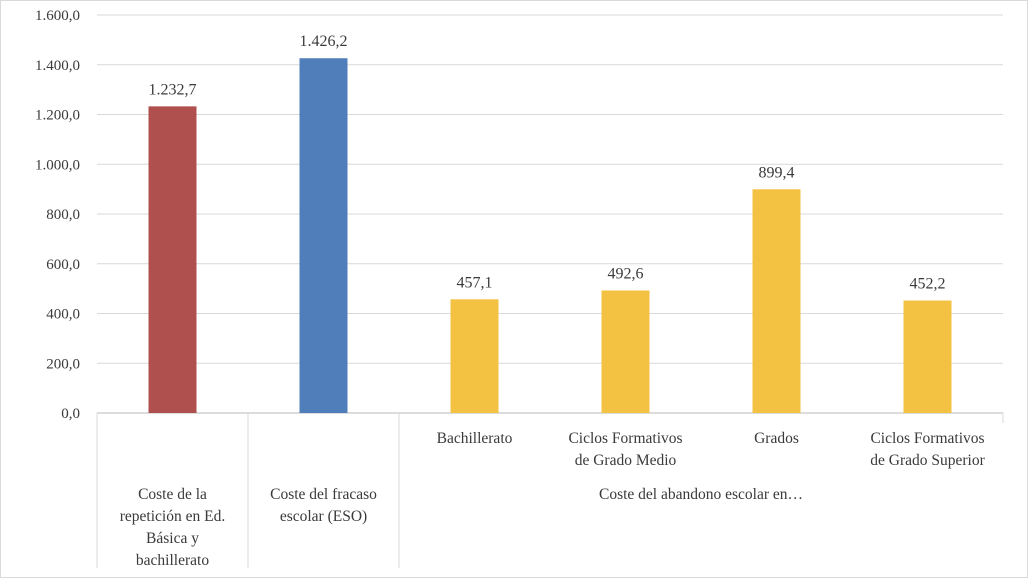  I want to click on x-tick-label: de Grado Medio, so click(626, 460).